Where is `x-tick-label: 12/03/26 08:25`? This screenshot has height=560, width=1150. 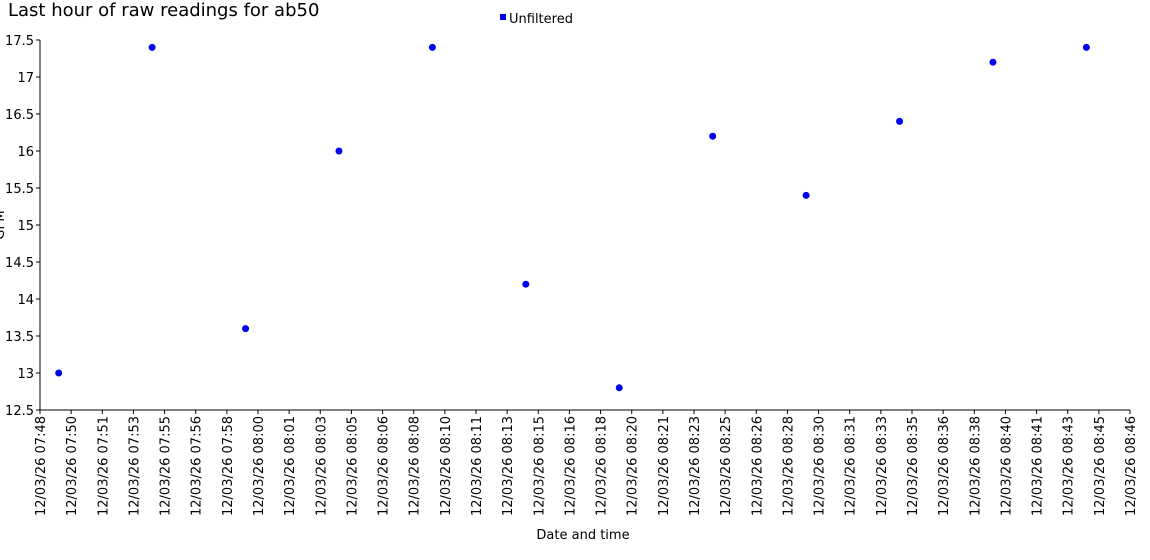
x-tick-label: 12/03/26 08:25 is located at coordinates (726, 466).